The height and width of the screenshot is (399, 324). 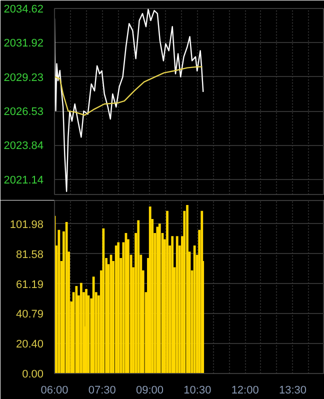 I want to click on x-tick-label: 09:00, so click(x=150, y=390).